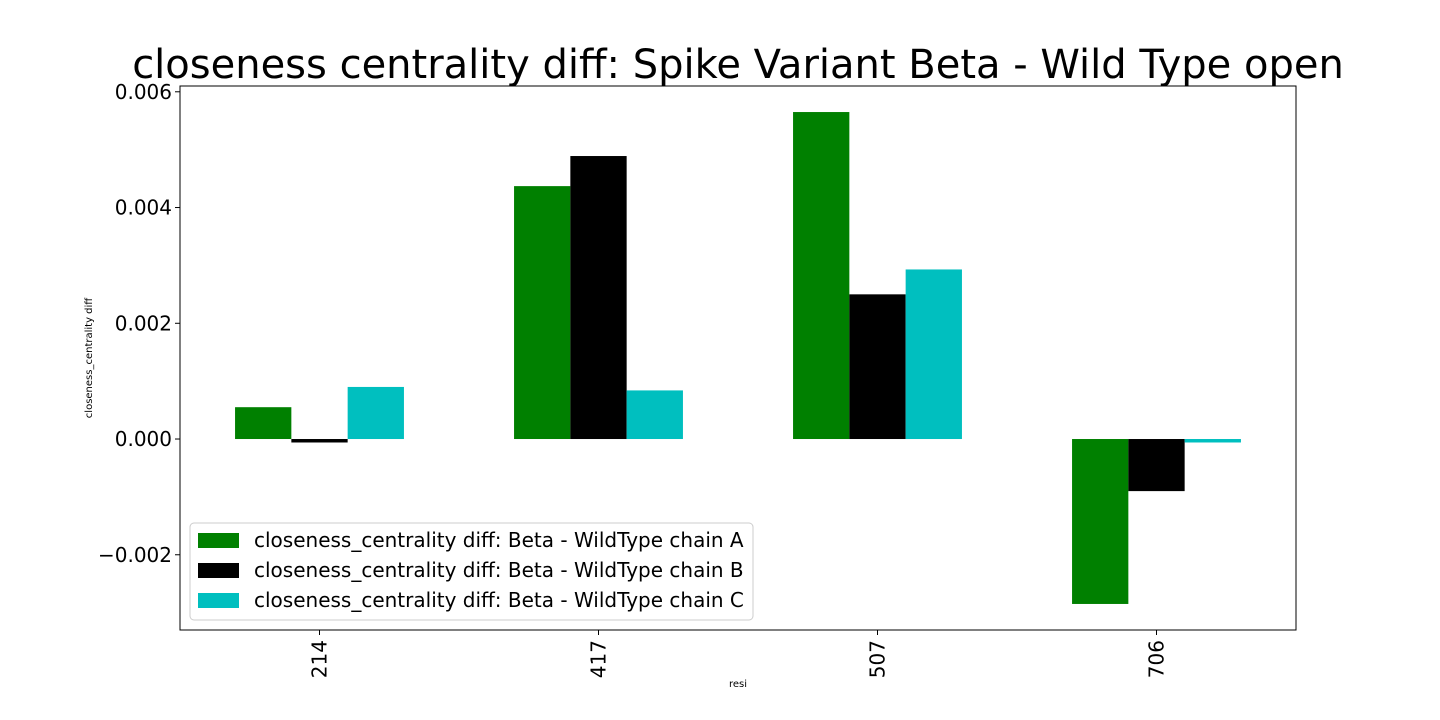 The height and width of the screenshot is (720, 1440). I want to click on x-tick-label: 214, so click(320, 659).